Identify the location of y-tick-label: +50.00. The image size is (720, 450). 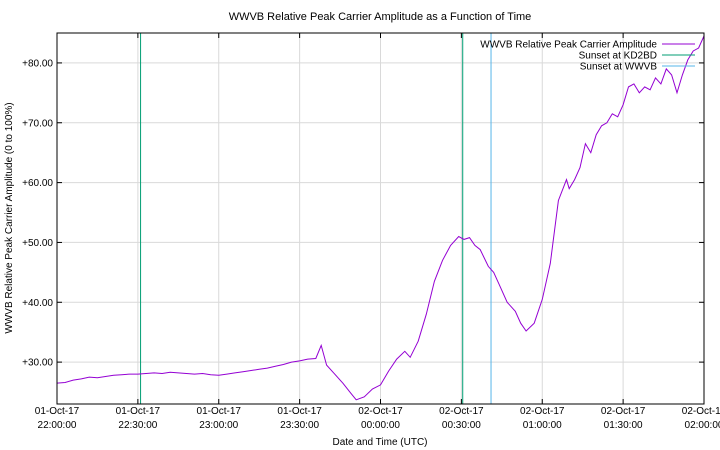
(37, 243).